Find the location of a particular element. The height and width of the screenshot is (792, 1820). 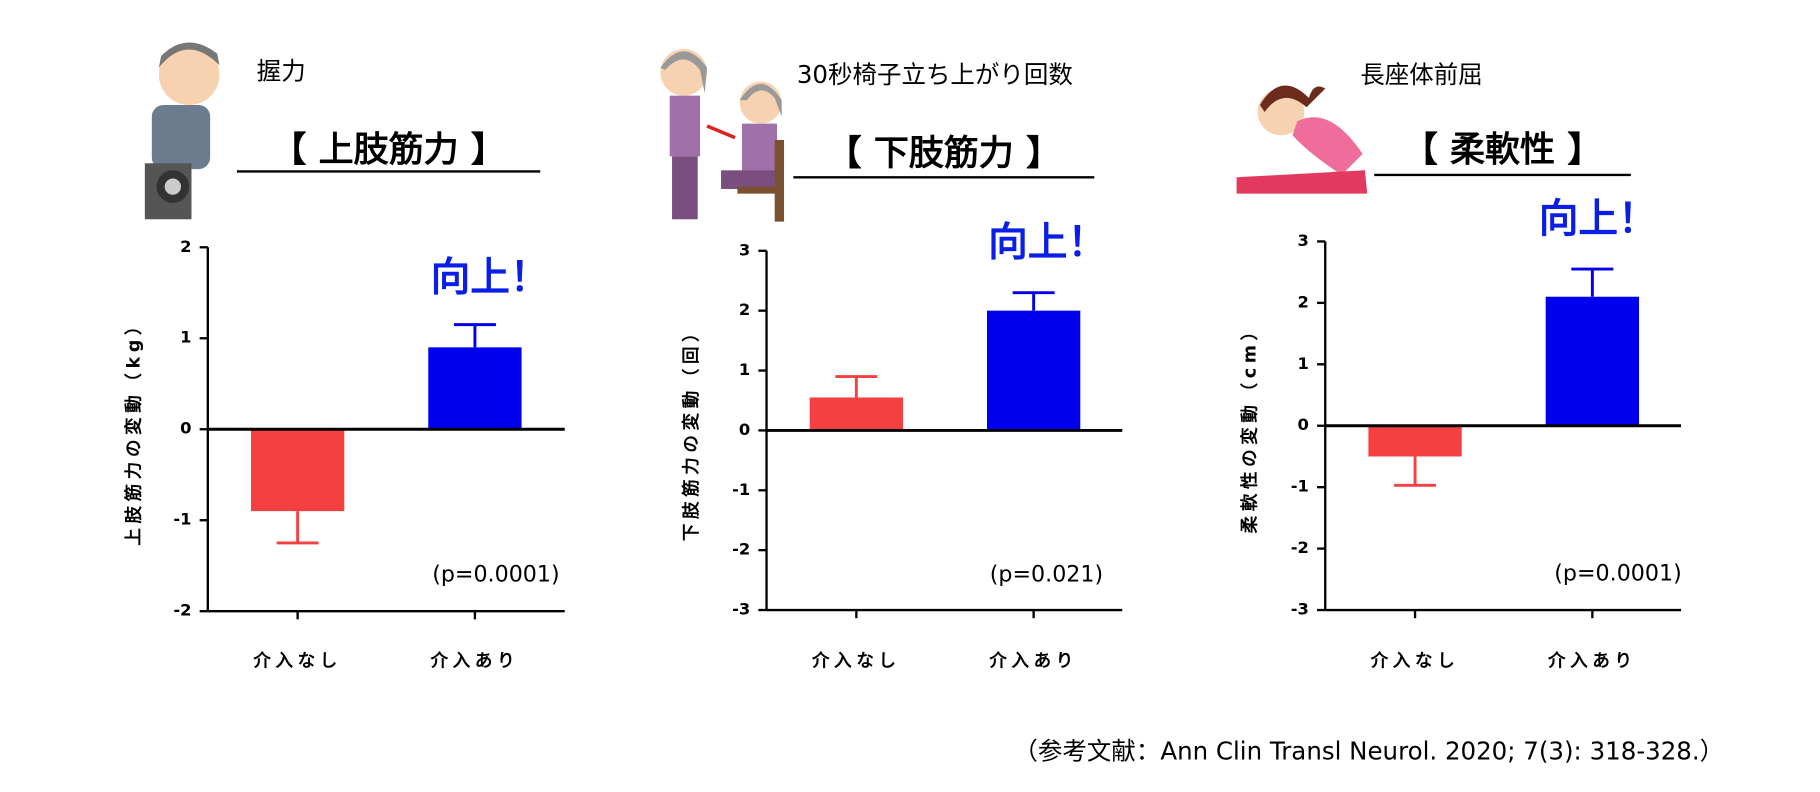

heading: 【 上肢筋力 】 is located at coordinates (388, 151).